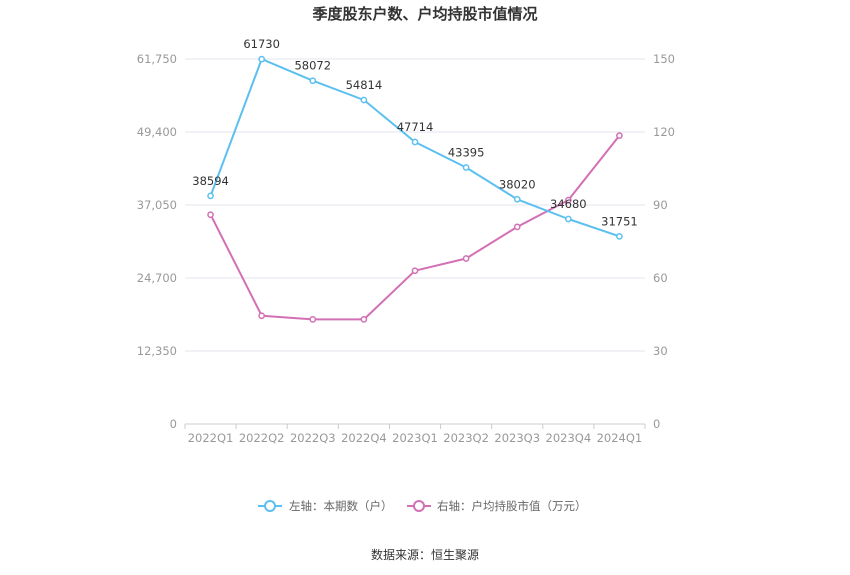 This screenshot has height=575, width=850. I want to click on chart-title: 季度股东户数、户均持股市值情况, so click(424, 14).